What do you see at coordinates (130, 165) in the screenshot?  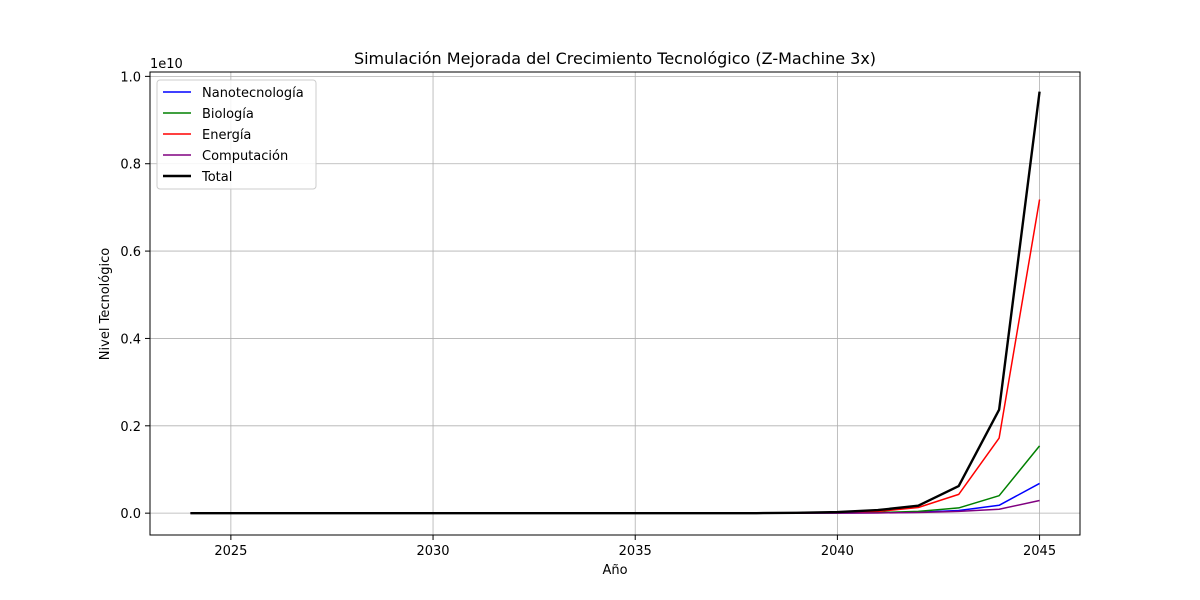 I see `y-tick-label: 0.8` at bounding box center [130, 165].